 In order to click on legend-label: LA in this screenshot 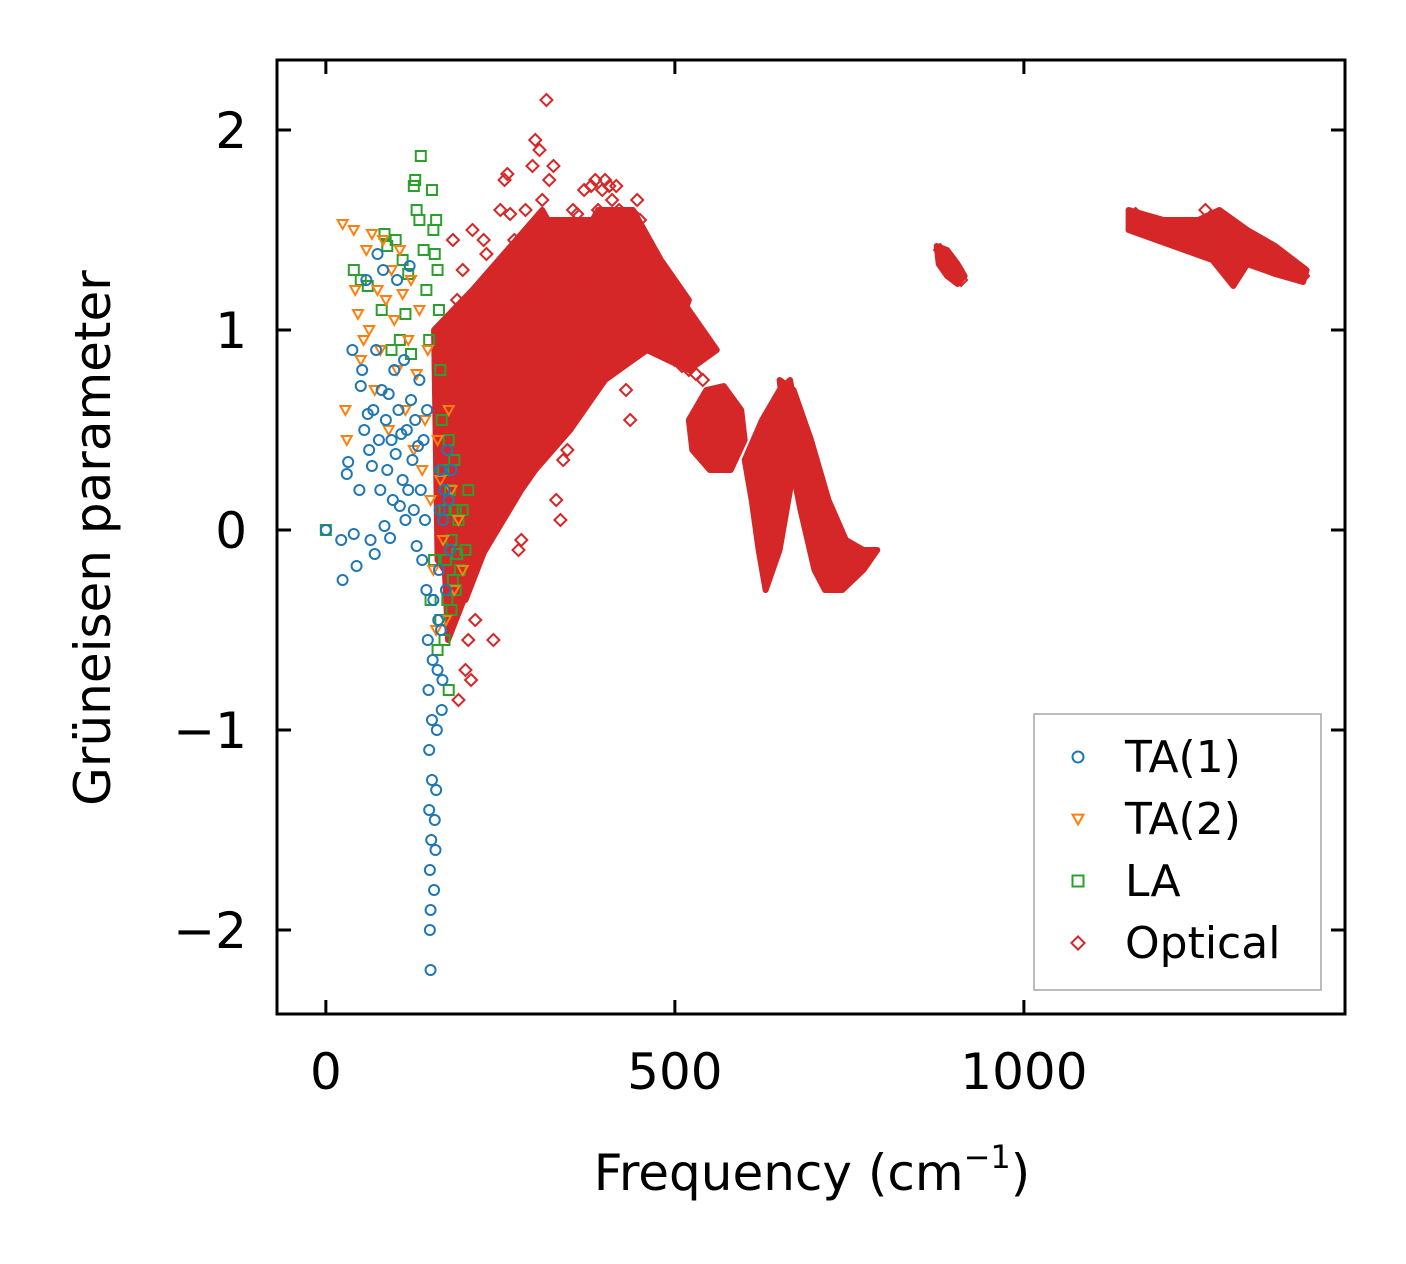, I will do `click(1153, 881)`.